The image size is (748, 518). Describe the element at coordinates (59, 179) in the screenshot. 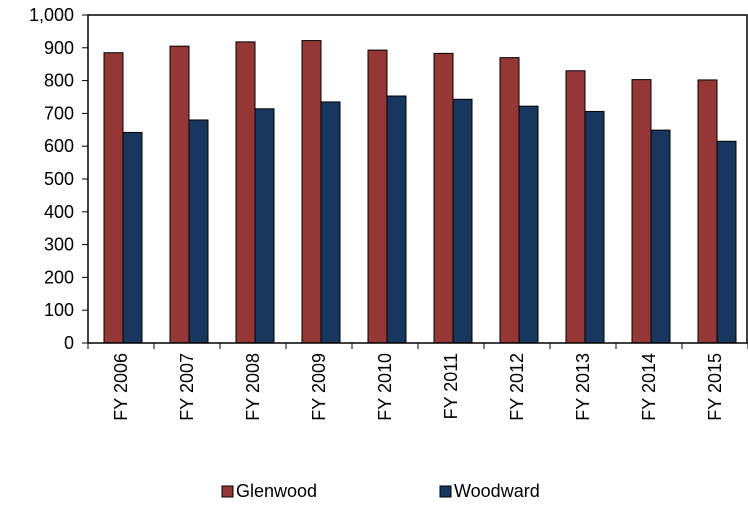

I see `y-tick-label: 500` at that location.